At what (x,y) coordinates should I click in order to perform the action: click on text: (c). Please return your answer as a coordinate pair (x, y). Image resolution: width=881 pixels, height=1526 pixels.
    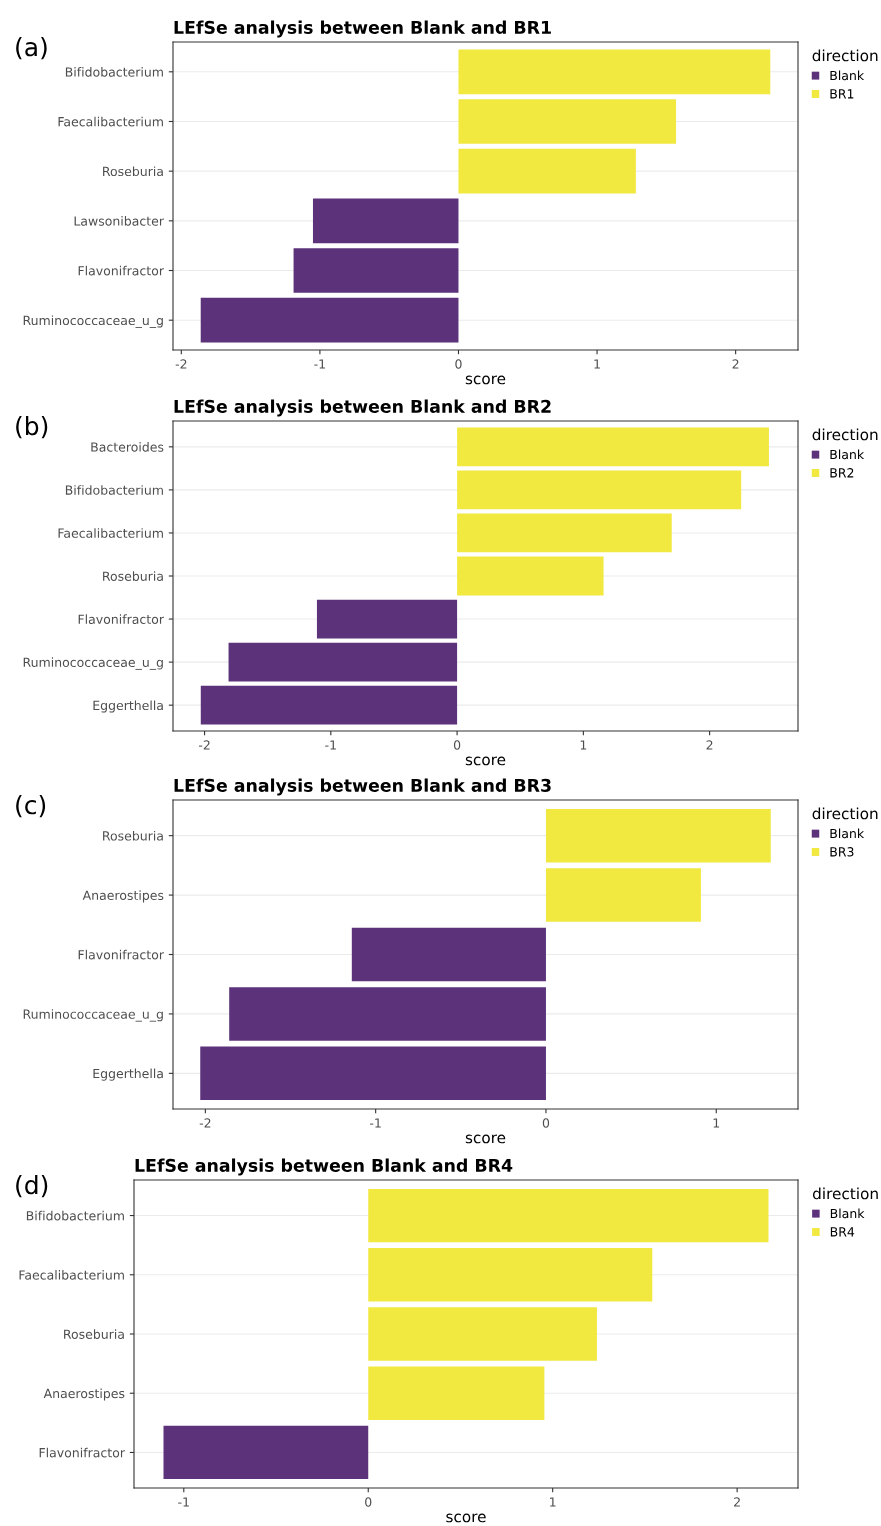
    Looking at the image, I should click on (31, 806).